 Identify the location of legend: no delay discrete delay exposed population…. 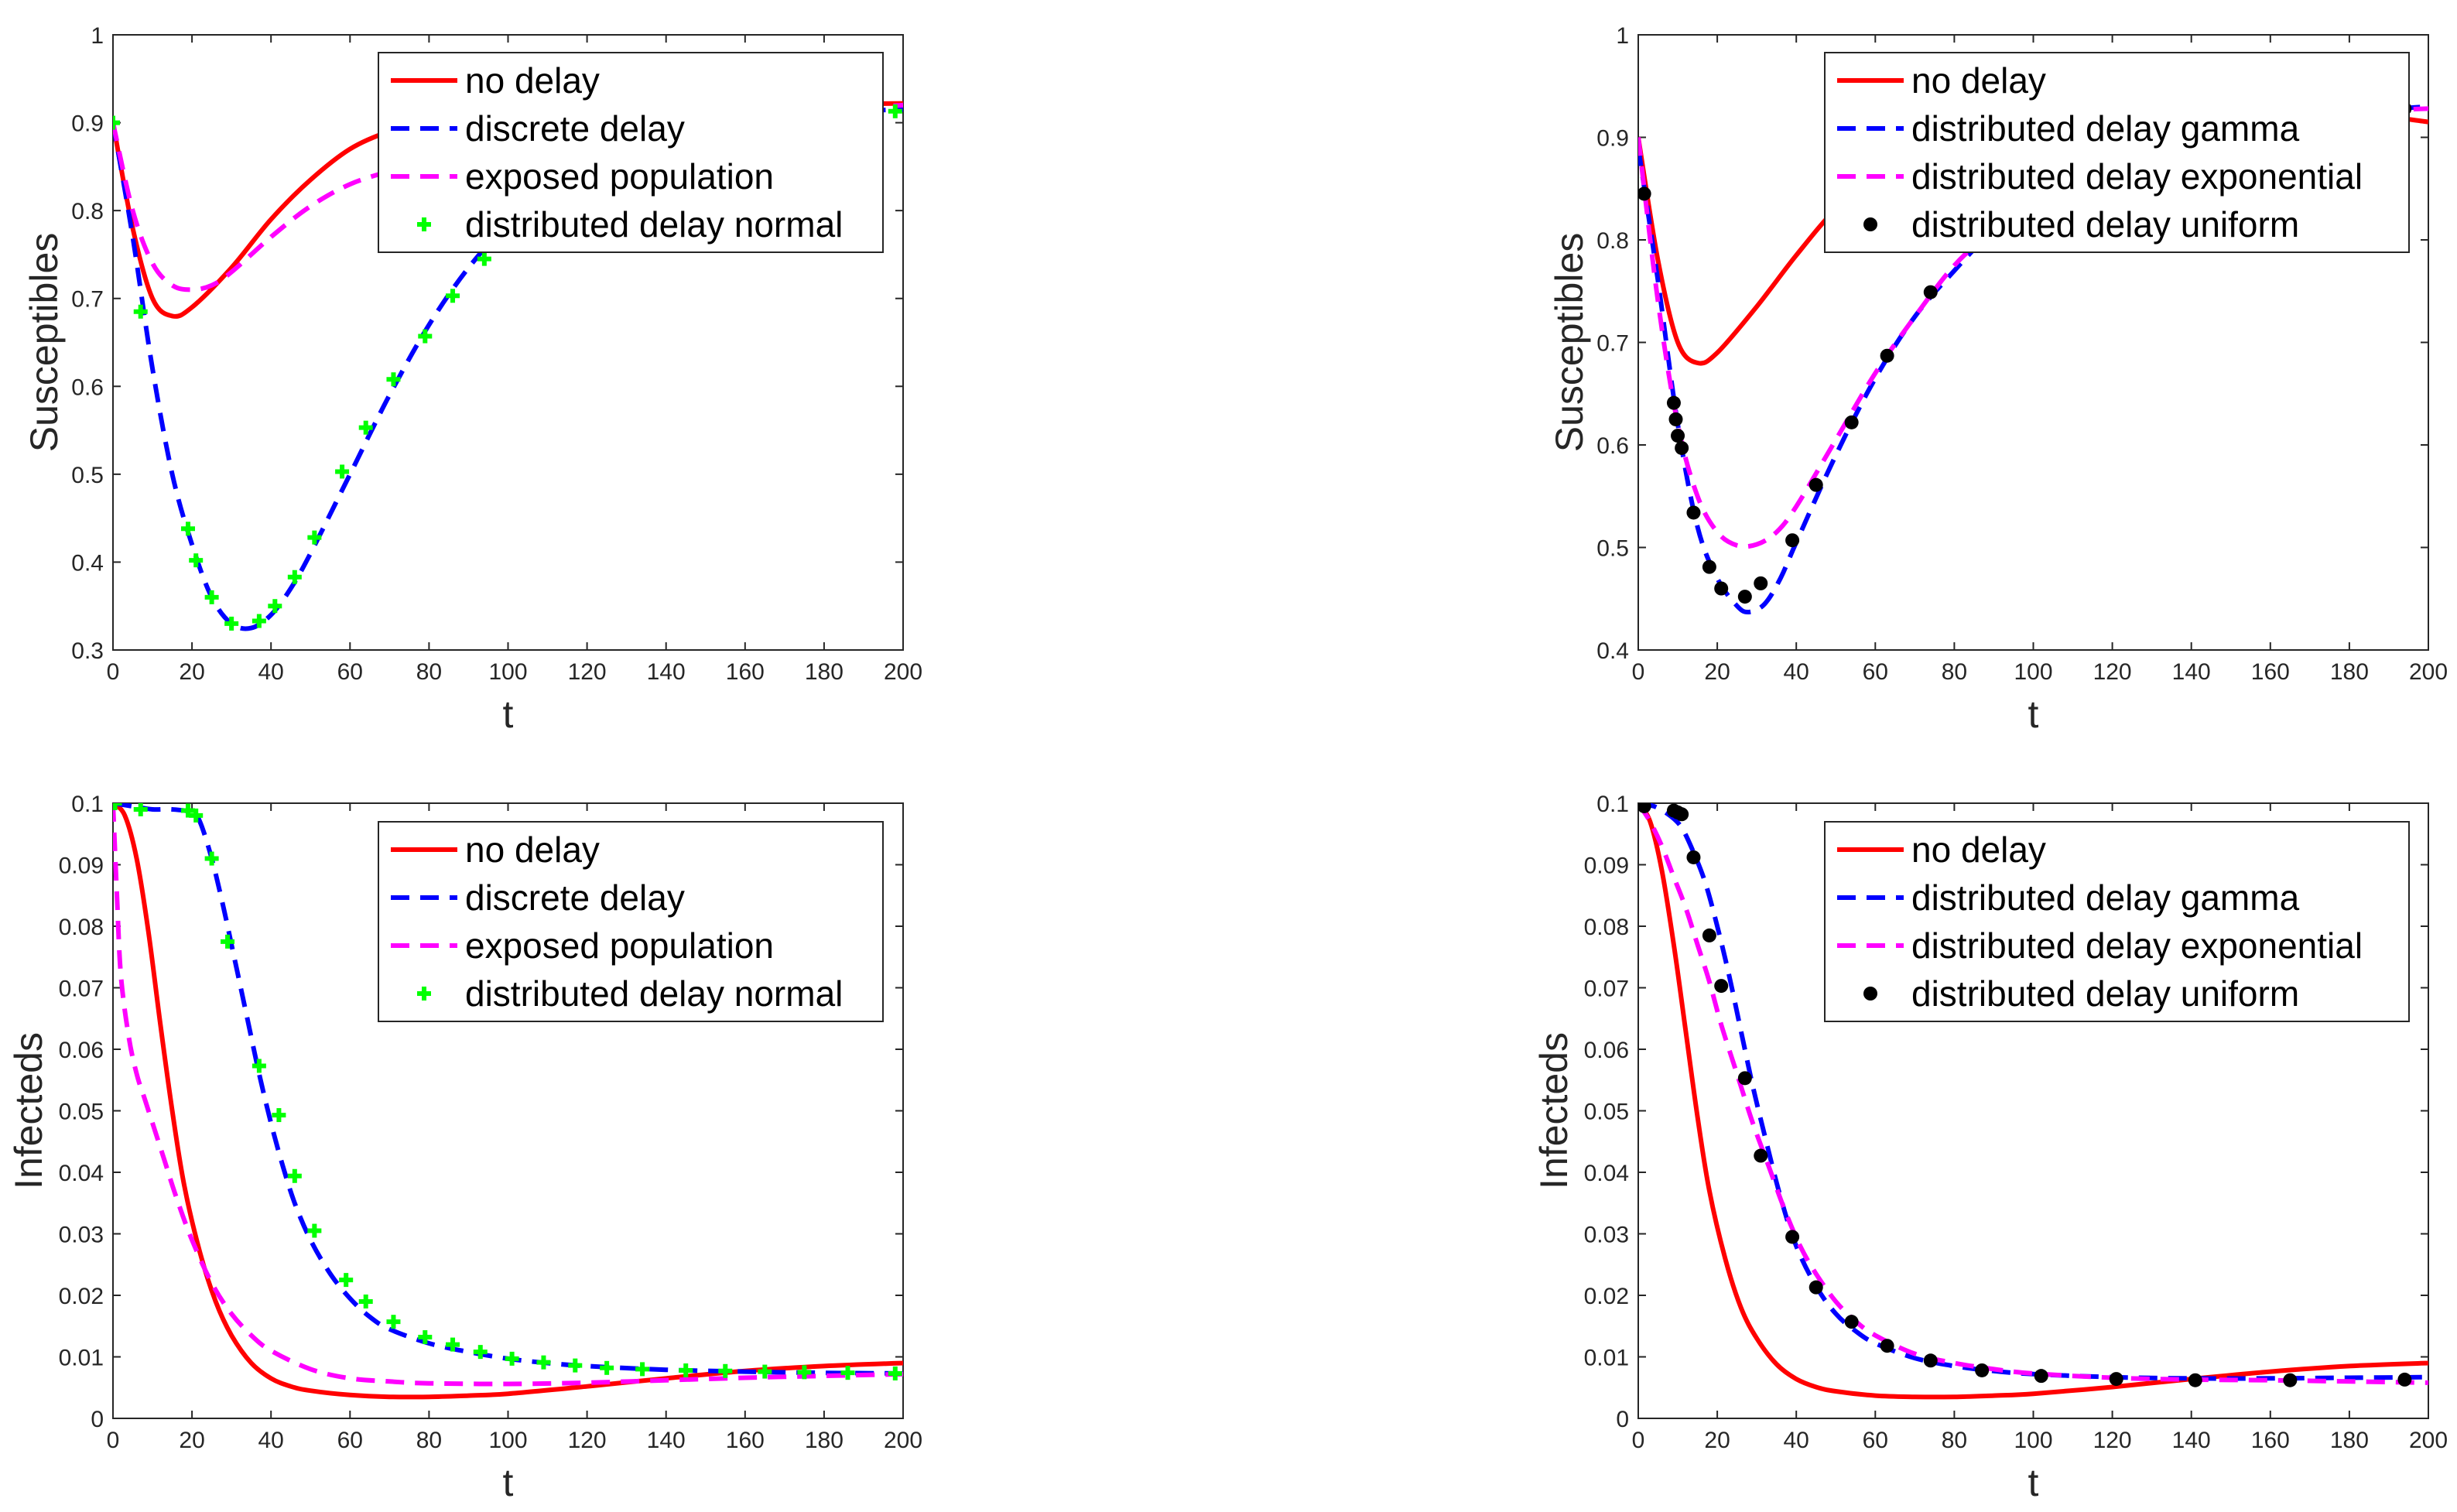
(631, 921).